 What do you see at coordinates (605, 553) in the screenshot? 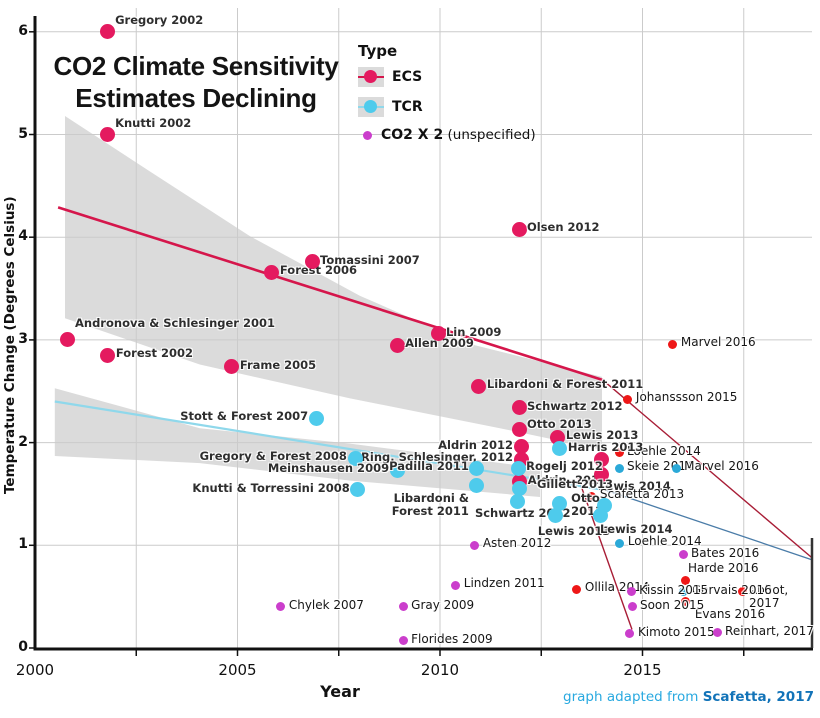
I see `ecs-steep-extension-line` at bounding box center [605, 553].